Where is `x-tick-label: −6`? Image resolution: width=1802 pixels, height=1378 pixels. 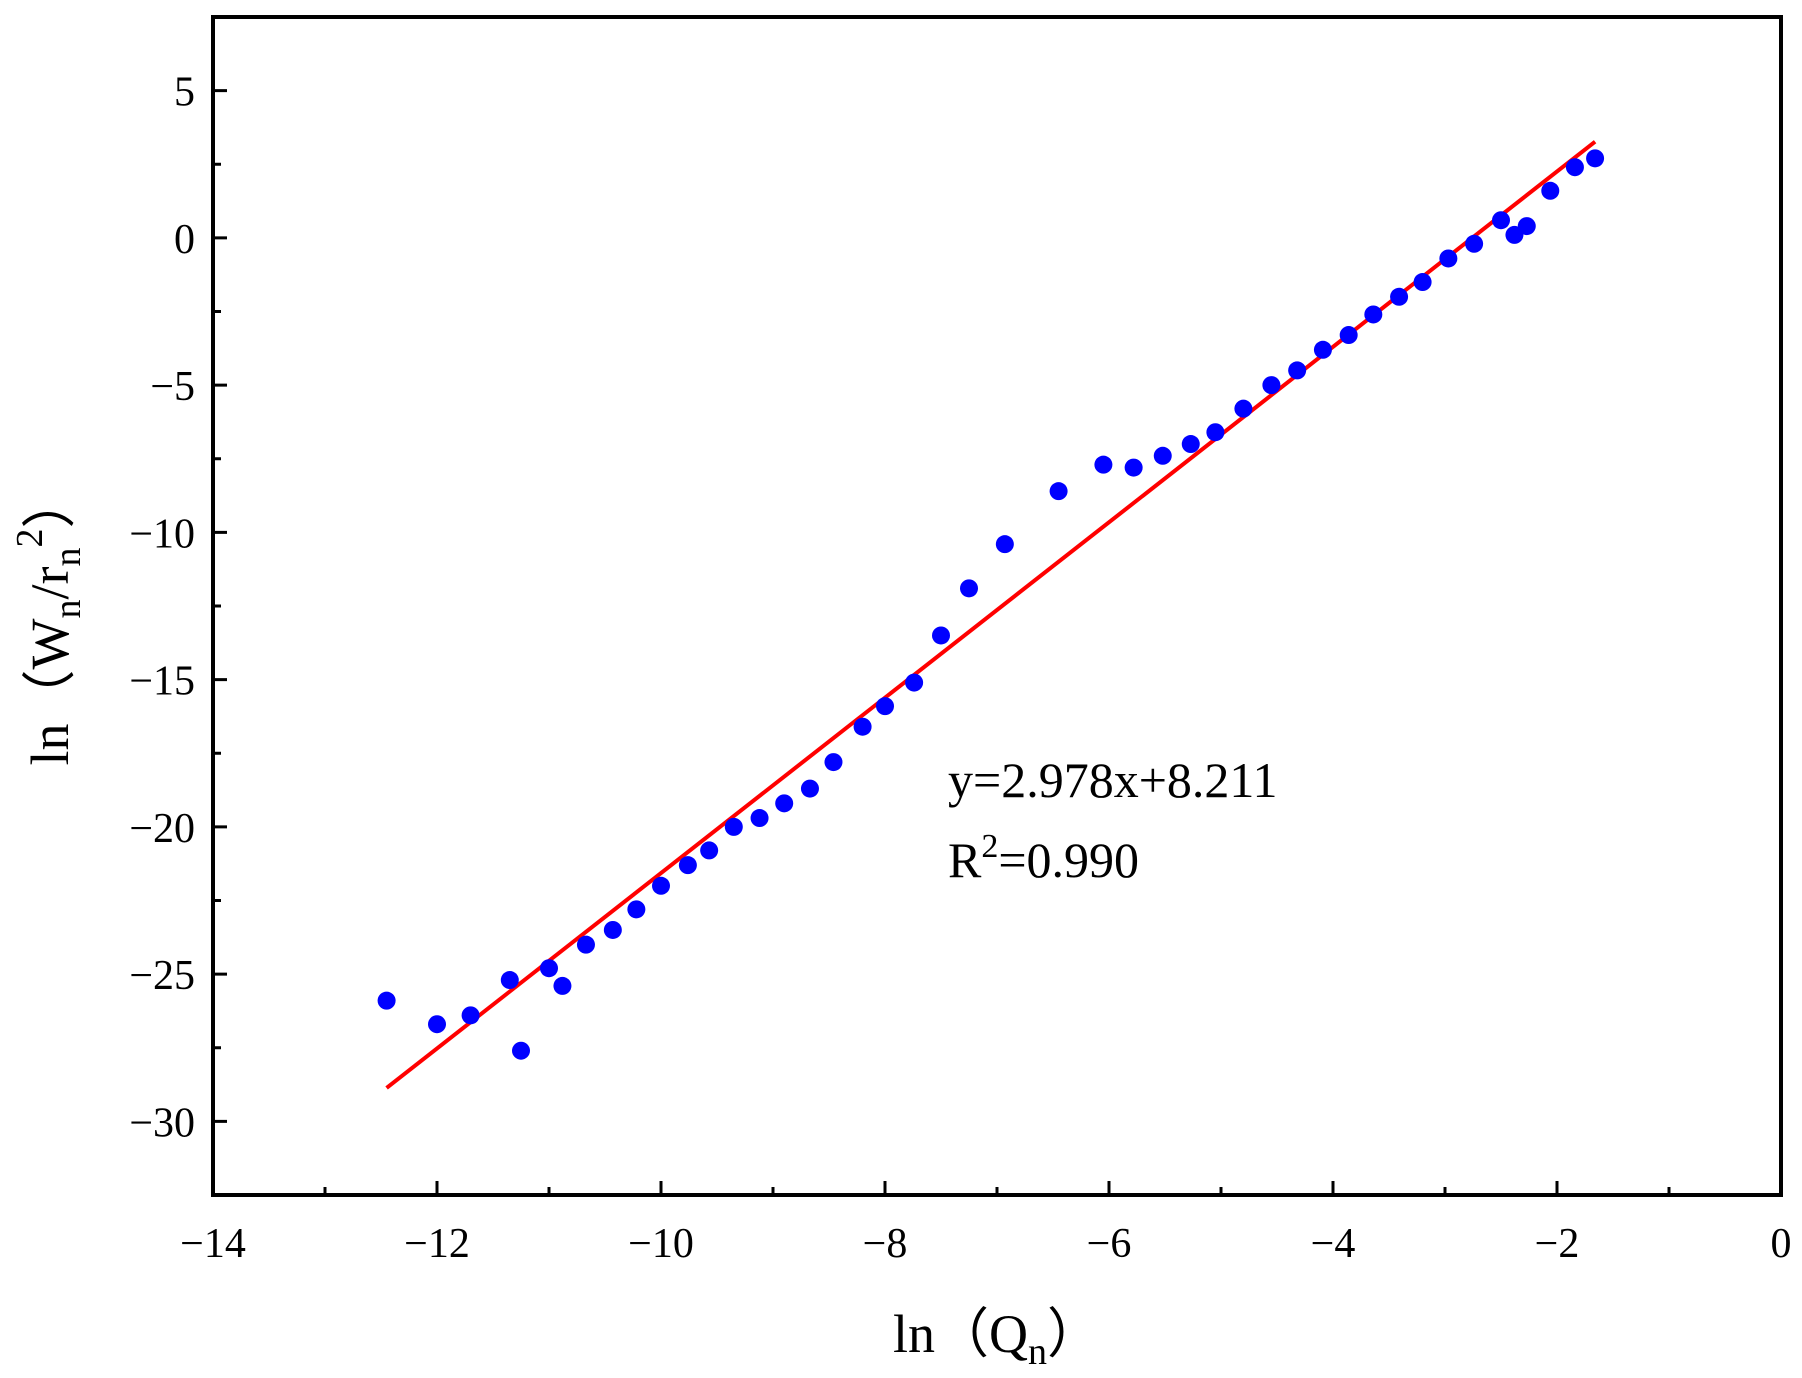
x-tick-label: −6 is located at coordinates (1109, 1244).